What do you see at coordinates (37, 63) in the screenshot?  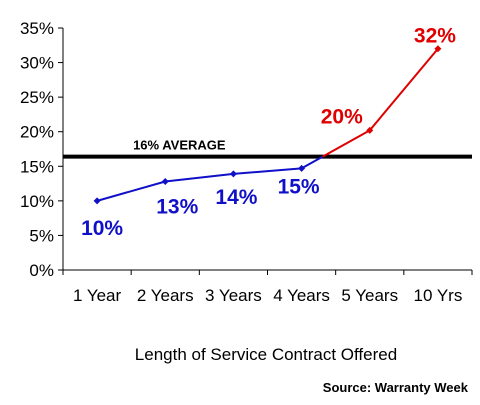 I see `y-tick-label: 30%` at bounding box center [37, 63].